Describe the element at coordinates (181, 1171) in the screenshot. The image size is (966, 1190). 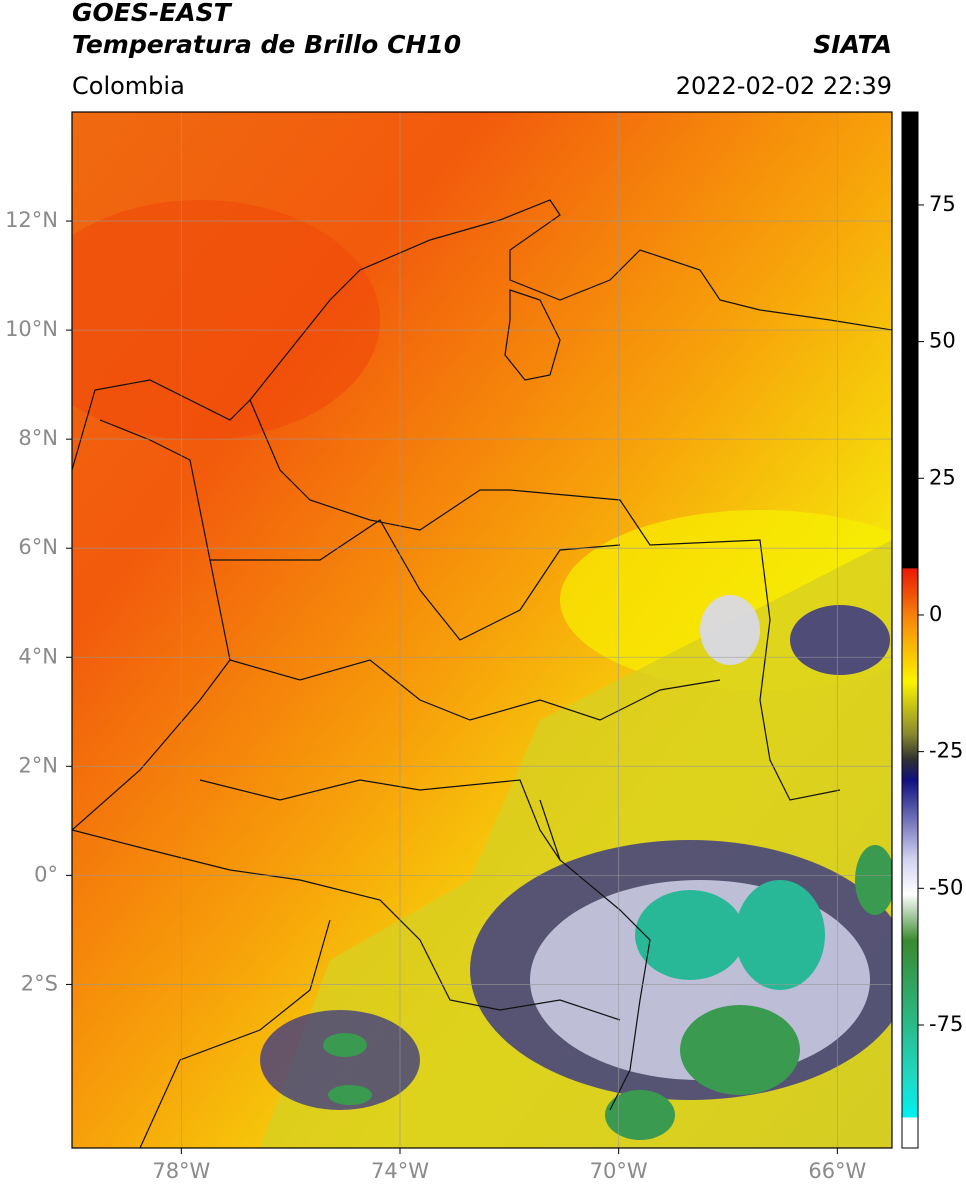
I see `x-tick-label: 78°W` at that location.